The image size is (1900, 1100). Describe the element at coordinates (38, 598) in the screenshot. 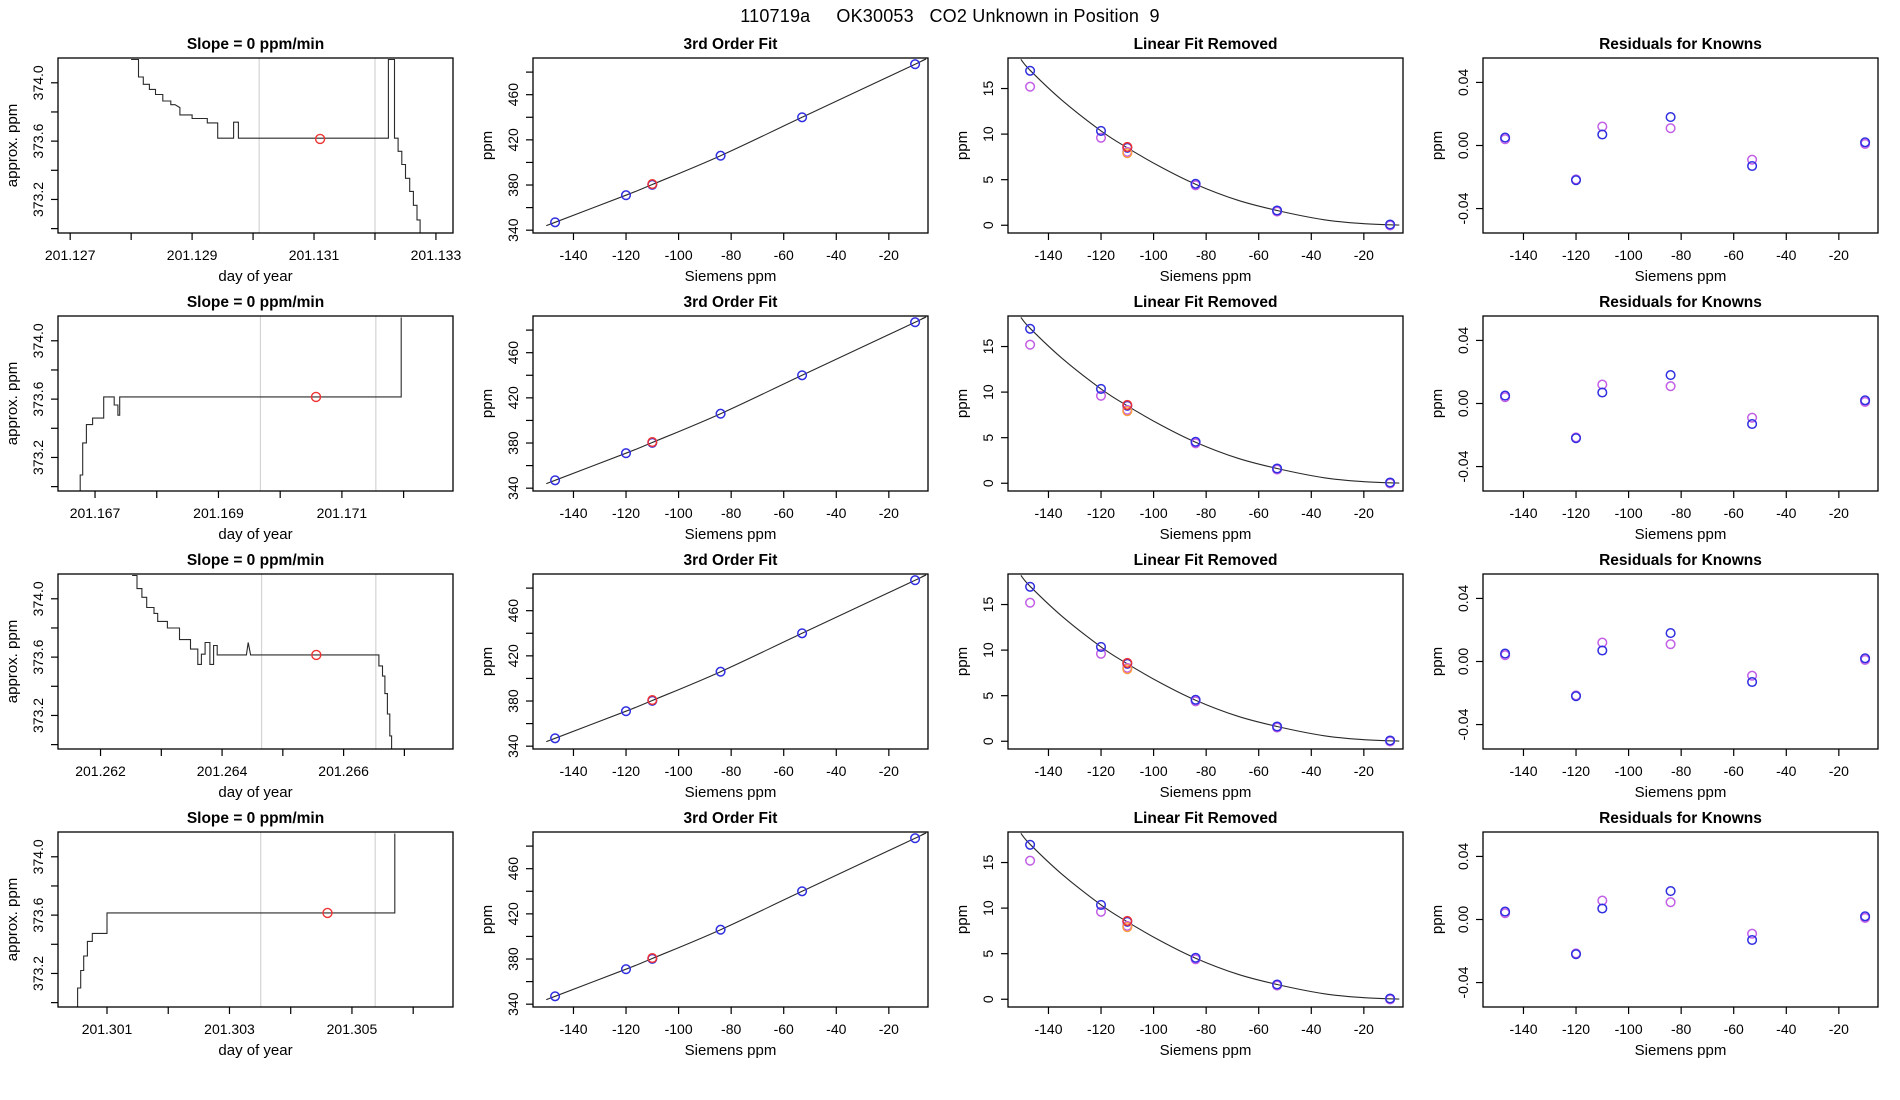

I see `y-tick-label: 374.0` at that location.